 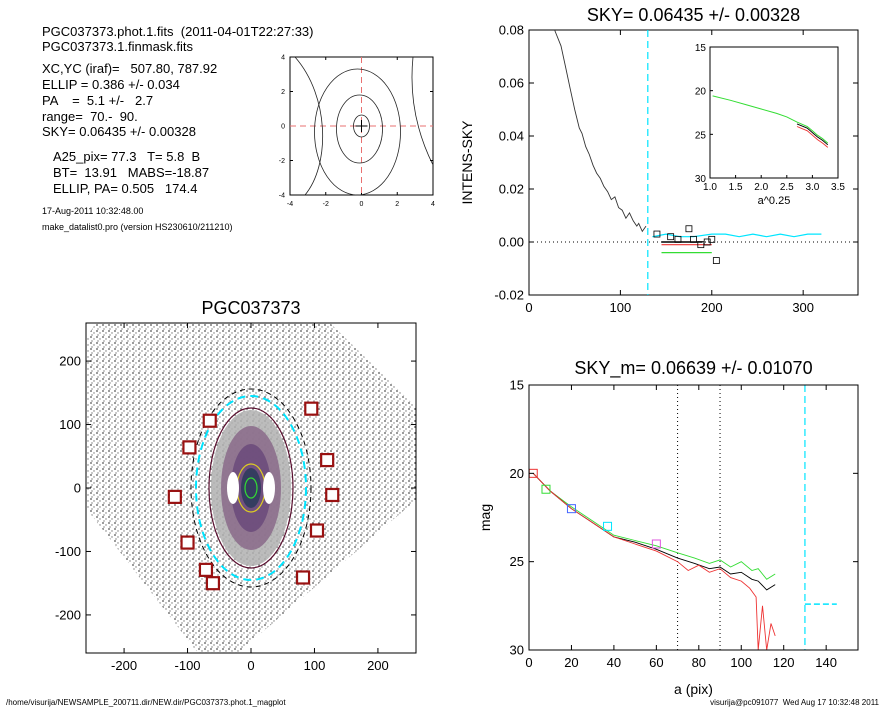 What do you see at coordinates (693, 368) in the screenshot?
I see `mag-title: SKY_m= 0.06639 +/- 0.01070` at bounding box center [693, 368].